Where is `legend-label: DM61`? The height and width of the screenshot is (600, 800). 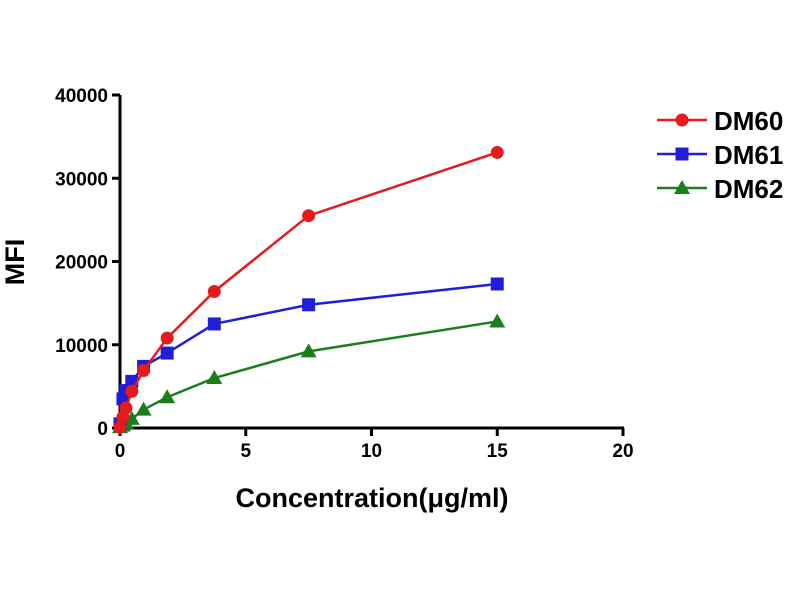
legend-label: DM61 is located at coordinates (748, 155).